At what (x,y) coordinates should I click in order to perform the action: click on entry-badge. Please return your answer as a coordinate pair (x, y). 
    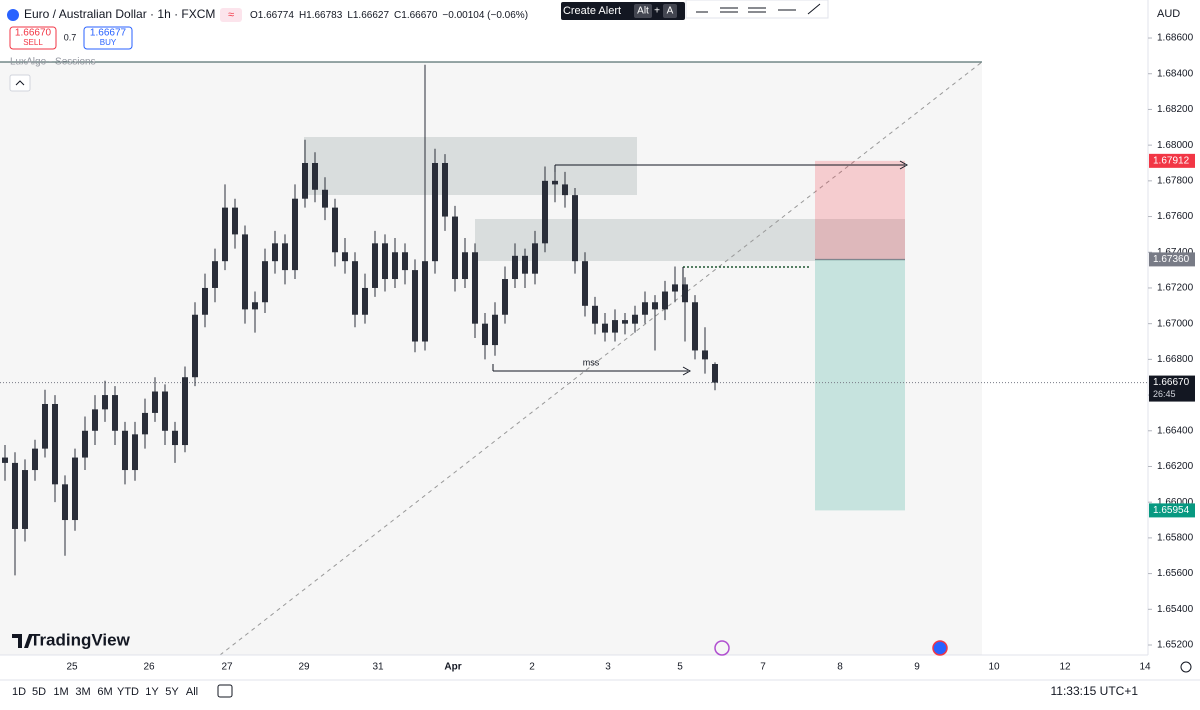
    Looking at the image, I should click on (1172, 259).